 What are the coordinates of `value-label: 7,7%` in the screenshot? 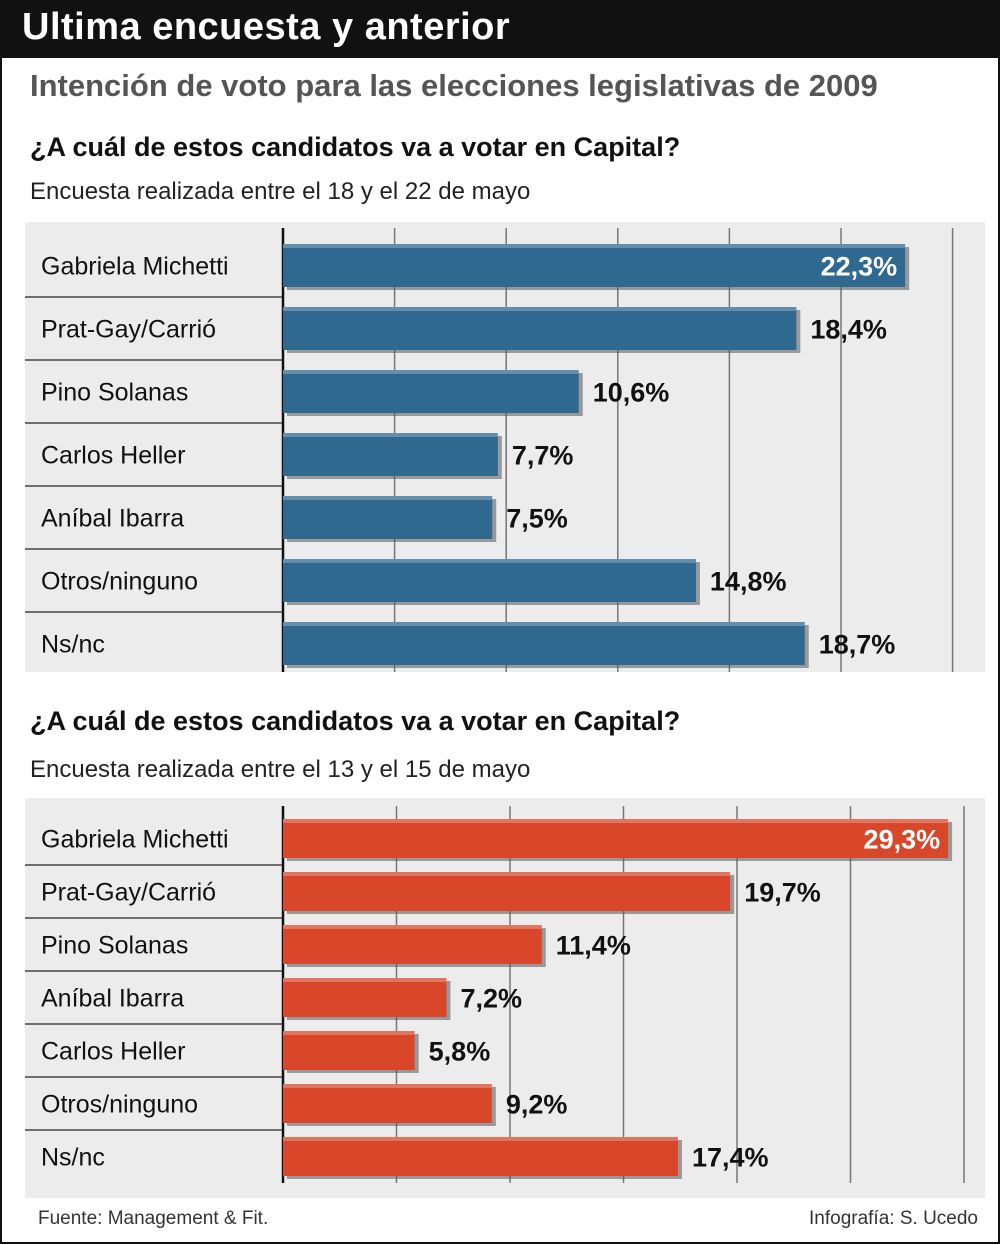 It's located at (543, 456).